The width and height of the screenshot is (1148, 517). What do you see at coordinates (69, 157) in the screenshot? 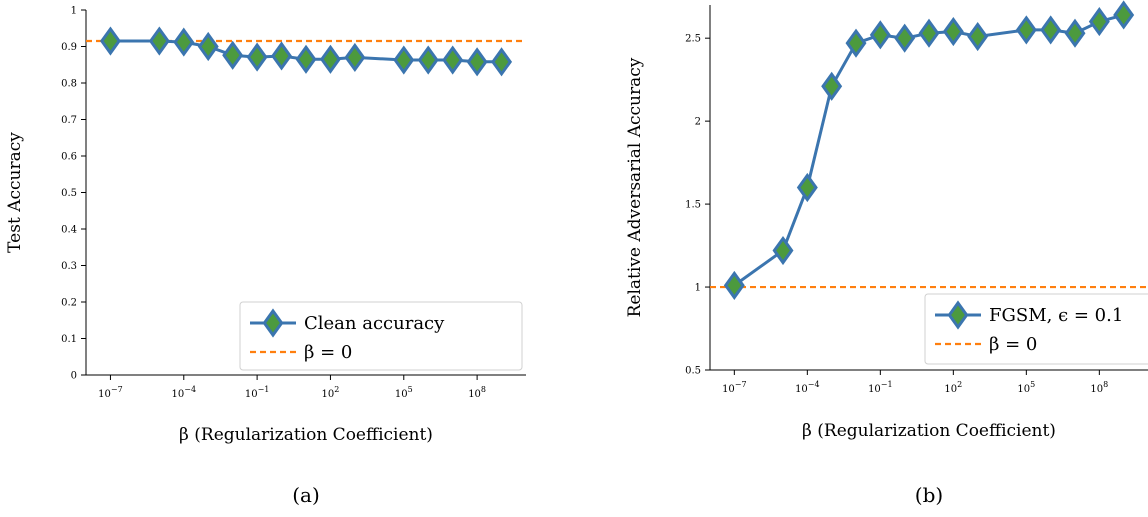
I see `y-tick-label: 0.6` at bounding box center [69, 157].